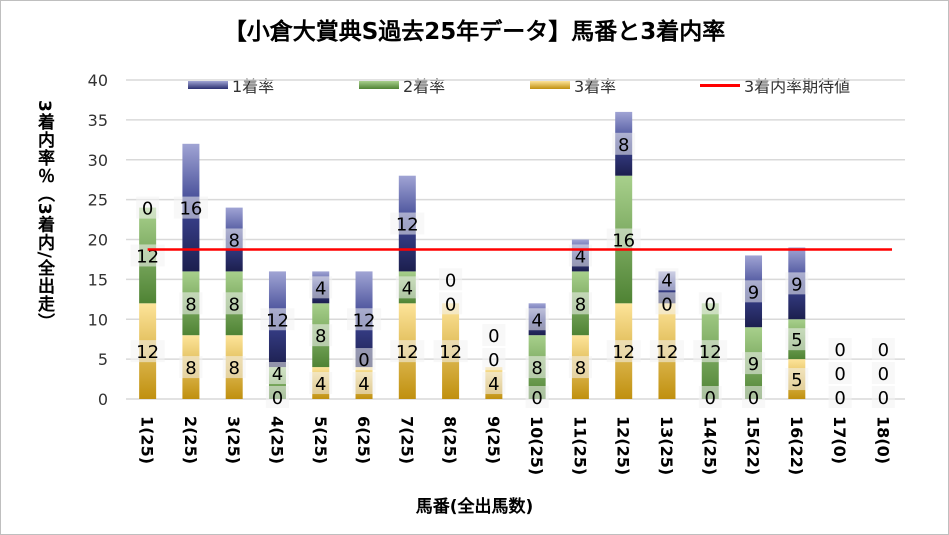  Describe the element at coordinates (103, 399) in the screenshot. I see `y-tick-label: 0` at that location.